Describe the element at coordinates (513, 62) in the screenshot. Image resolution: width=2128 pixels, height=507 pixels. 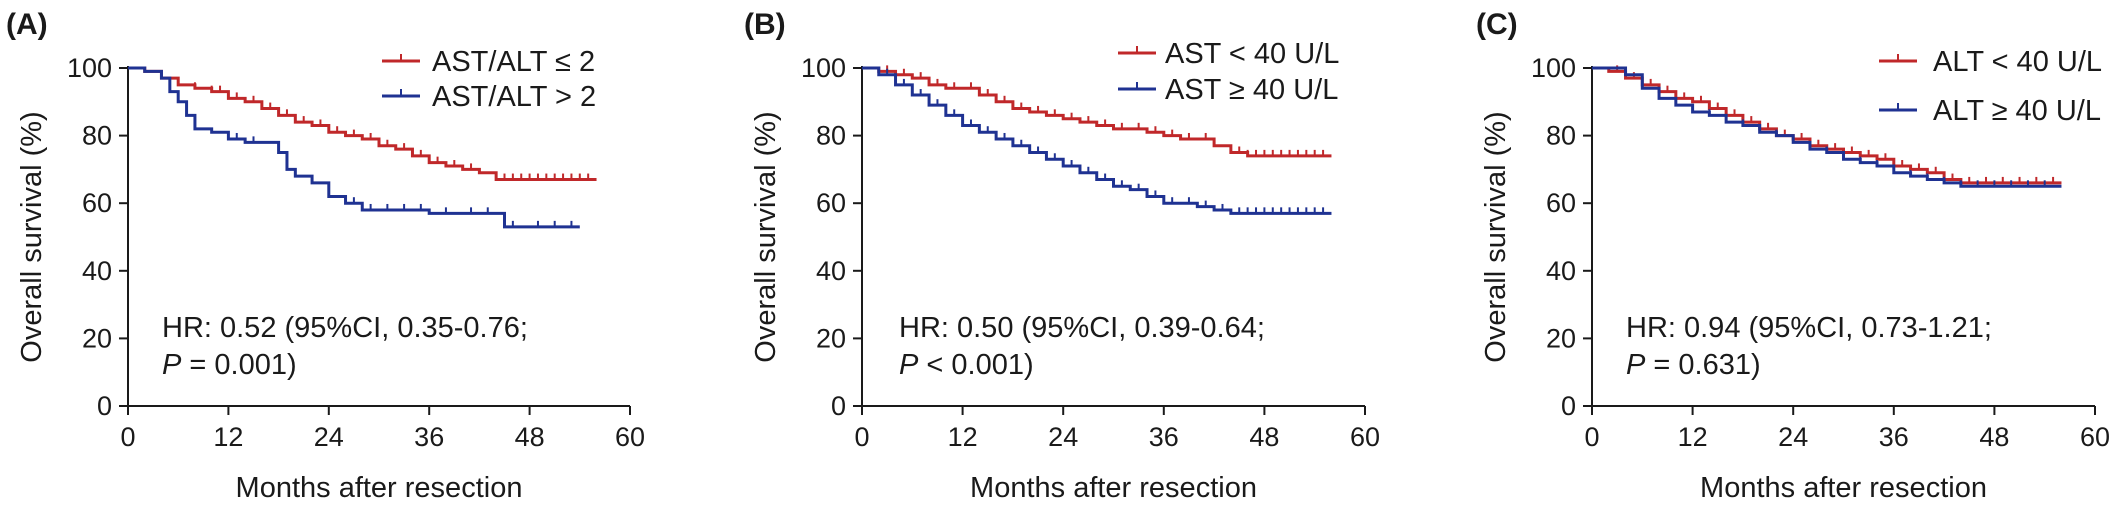
I see `legend-label: AST/ALT ≤ 2` at that location.